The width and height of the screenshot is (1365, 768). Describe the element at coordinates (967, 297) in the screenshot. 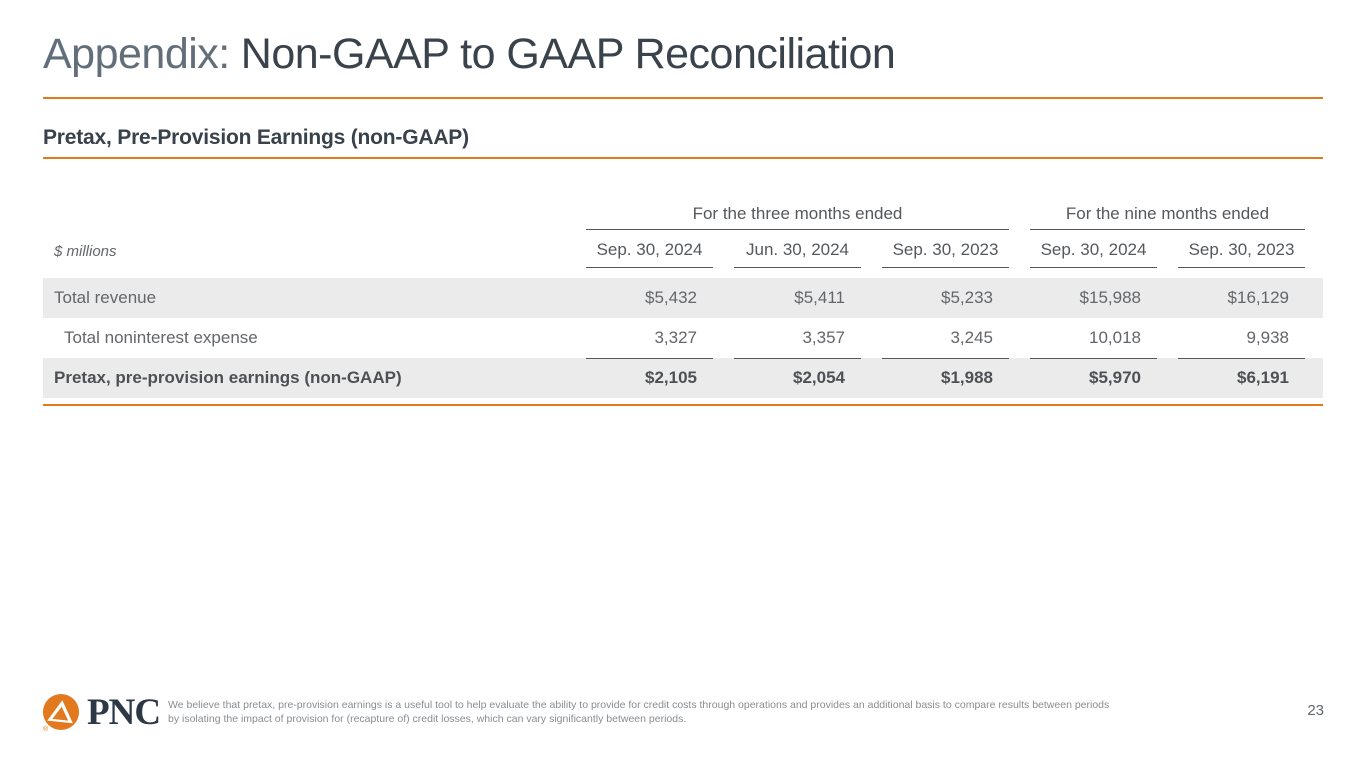

I see `cell-value: $5,233` at that location.